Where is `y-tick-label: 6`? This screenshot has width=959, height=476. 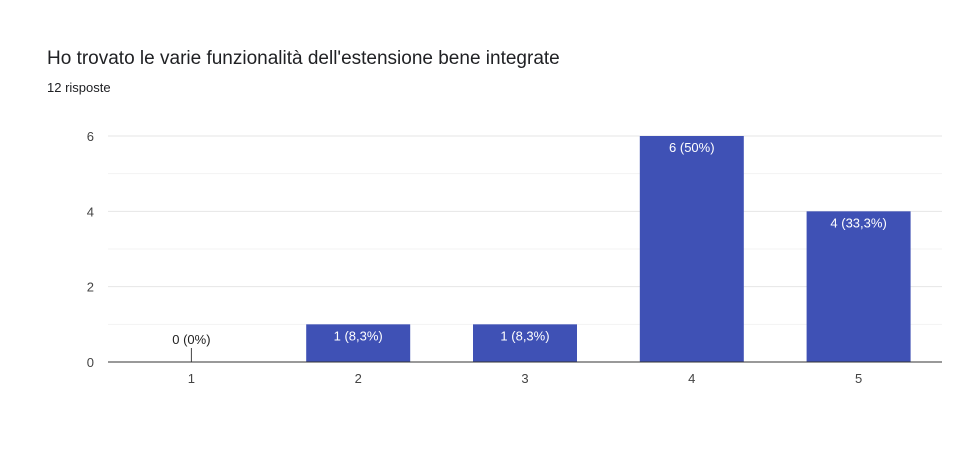
y-tick-label: 6 is located at coordinates (90, 136).